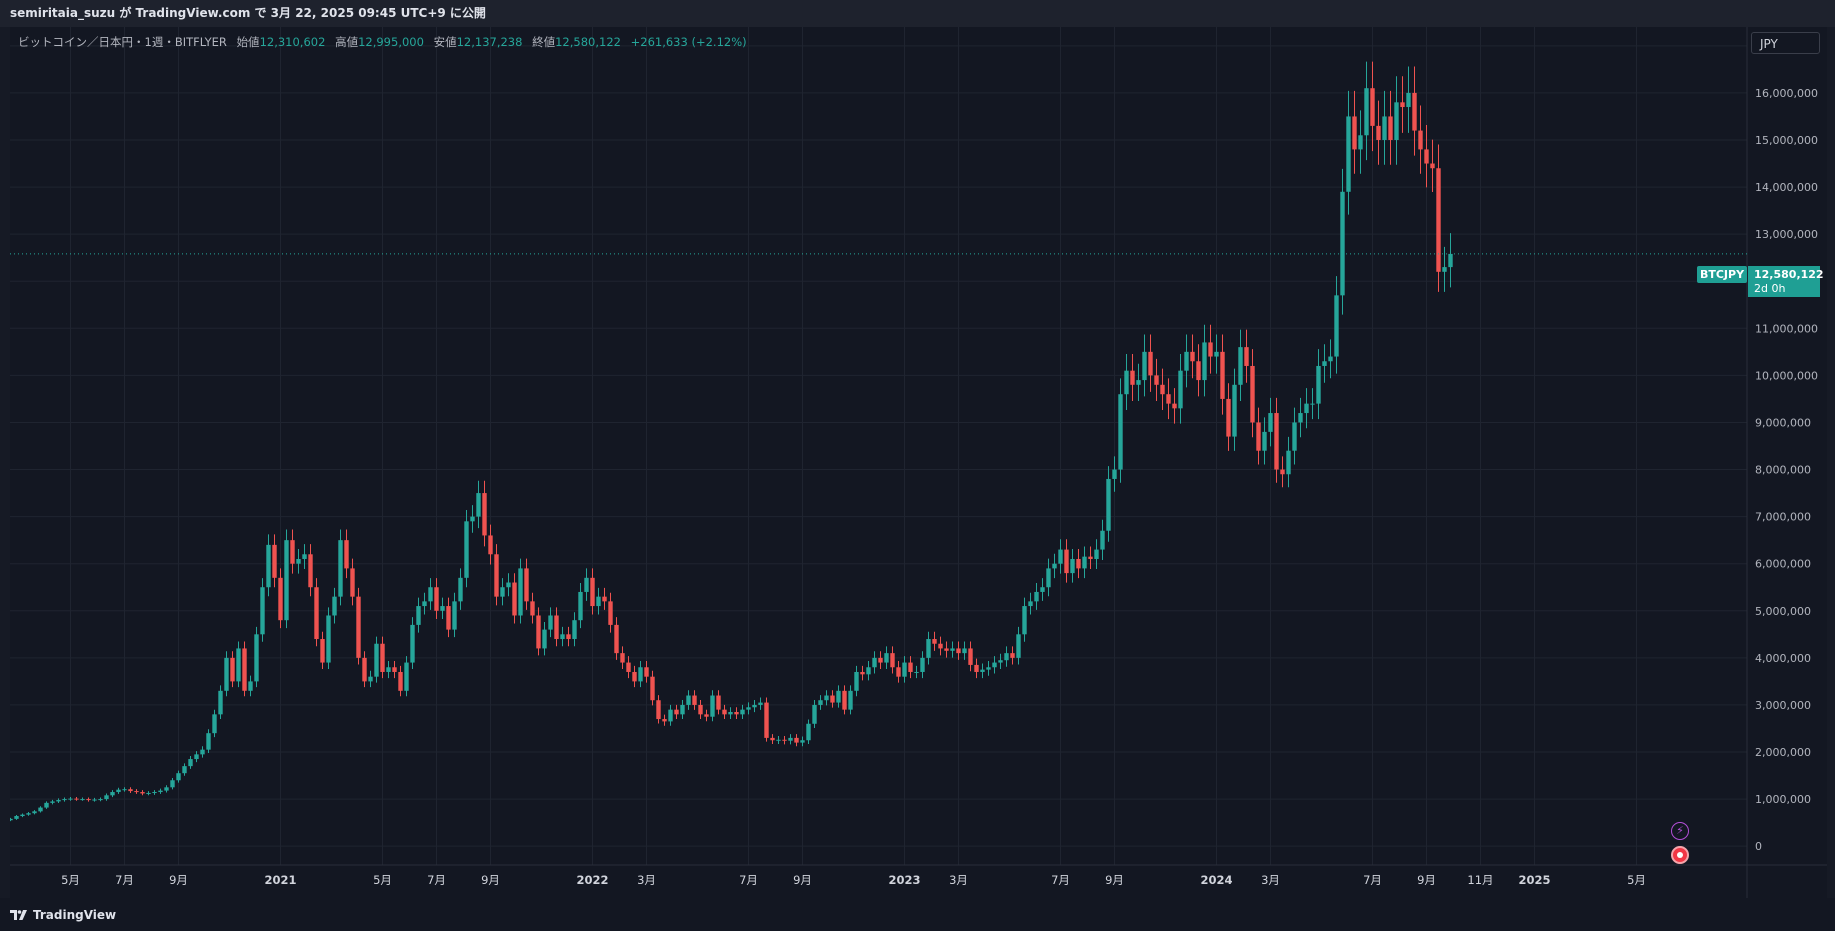  What do you see at coordinates (1680, 831) in the screenshot?
I see `flash-icon: ⚡` at bounding box center [1680, 831].